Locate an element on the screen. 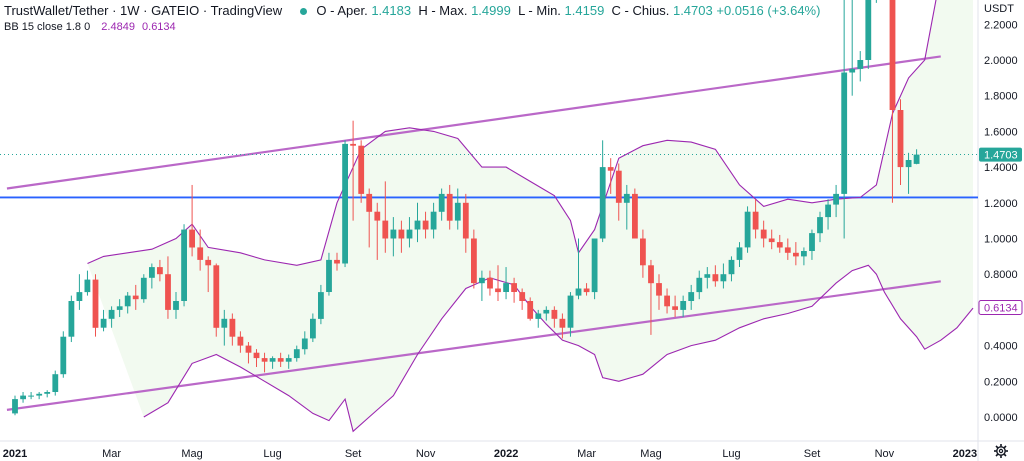 The width and height of the screenshot is (1024, 461). x-tick-label: Lug is located at coordinates (731, 454).